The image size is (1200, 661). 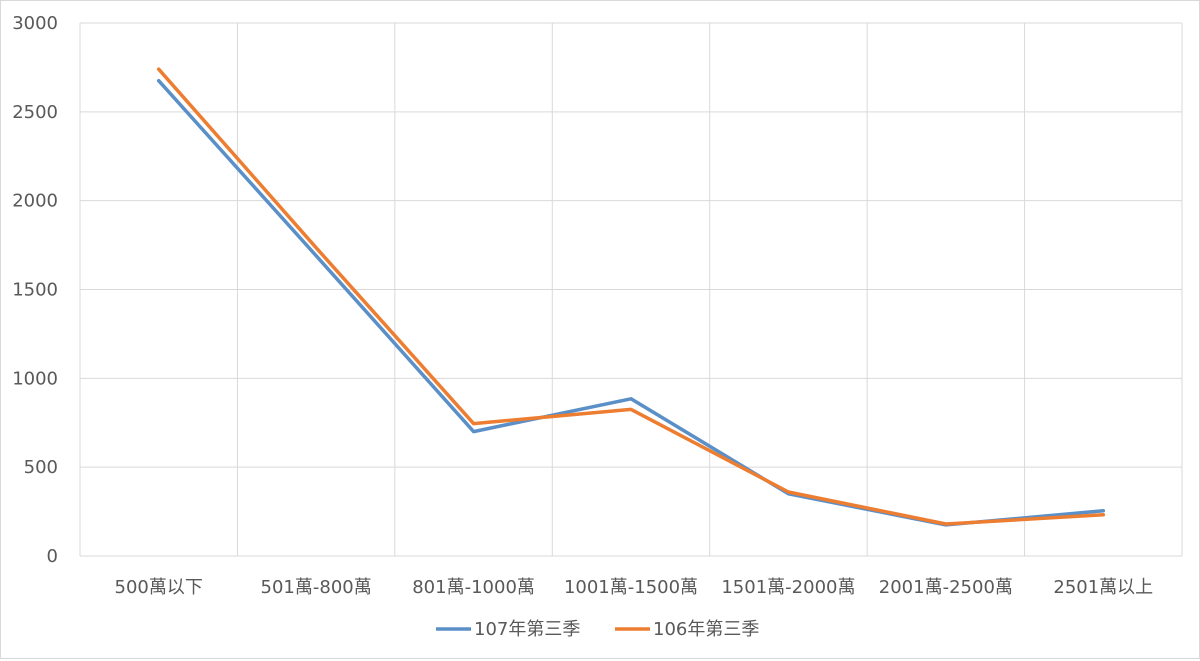 I want to click on legend-label-2: 106年第三季, so click(x=706, y=629).